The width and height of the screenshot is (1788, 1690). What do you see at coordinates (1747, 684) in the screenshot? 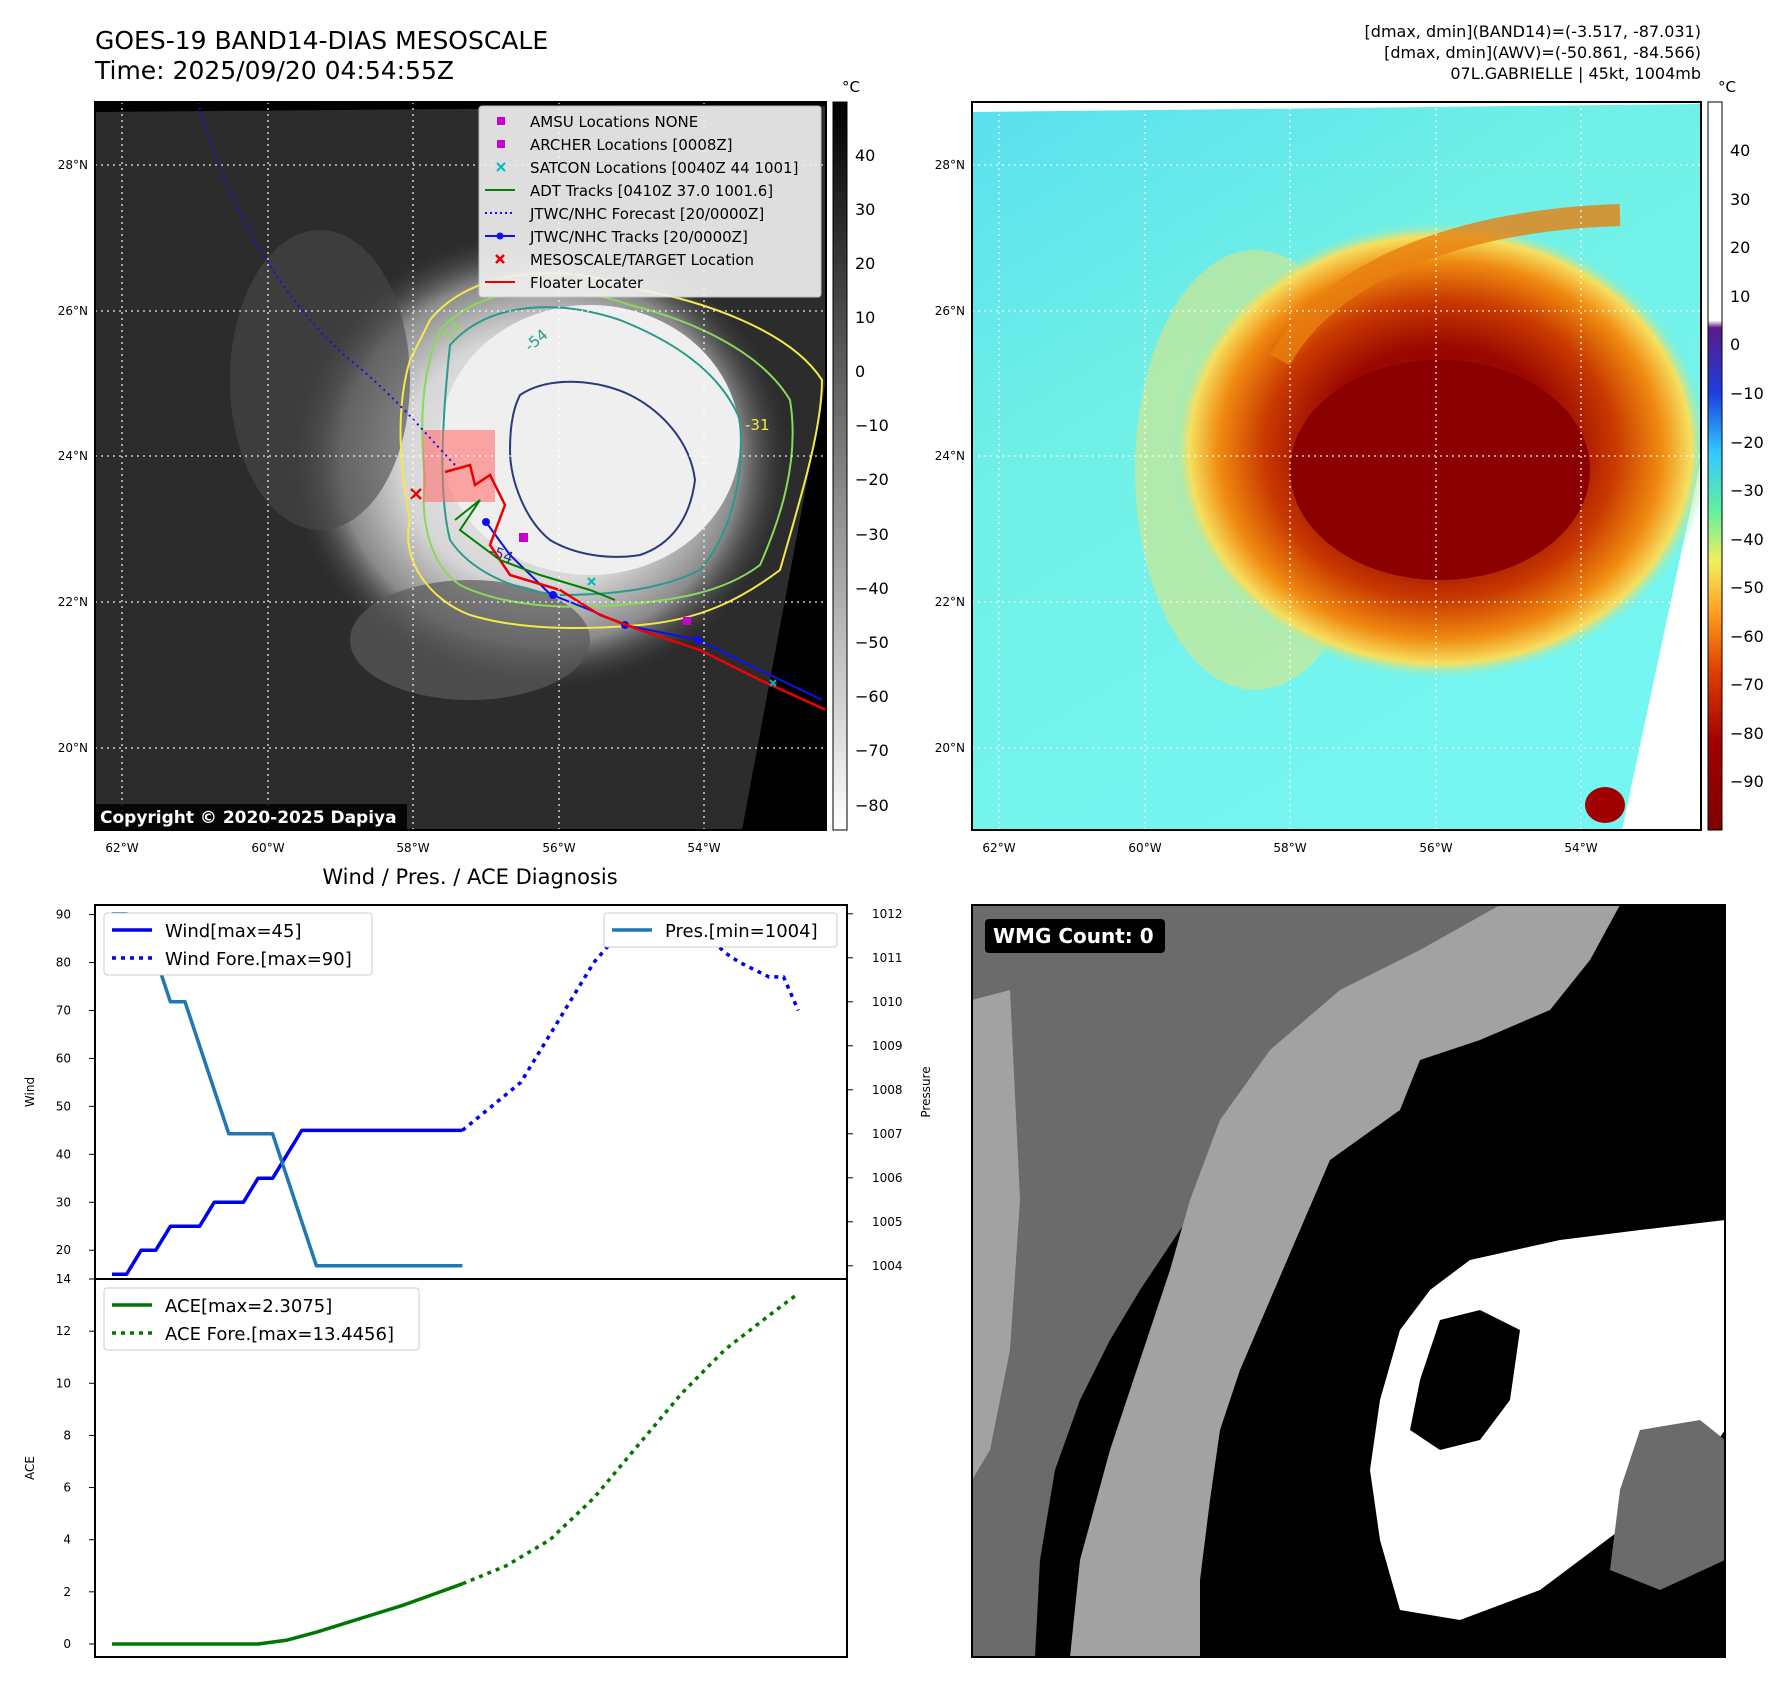
I see `colorbar-tick: −70` at bounding box center [1747, 684].